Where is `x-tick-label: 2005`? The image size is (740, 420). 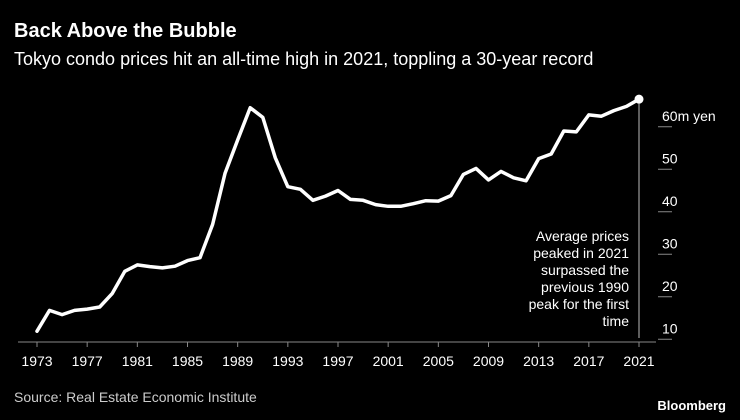 x-tick-label: 2005 is located at coordinates (438, 361).